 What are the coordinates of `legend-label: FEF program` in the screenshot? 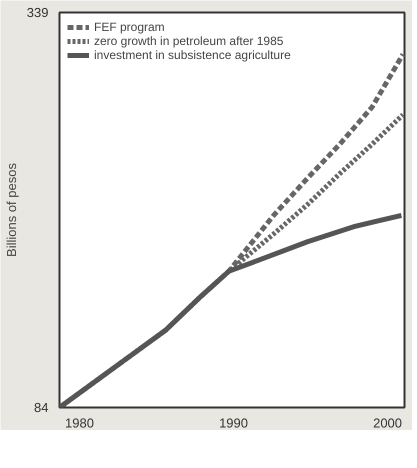 It's located at (129, 27).